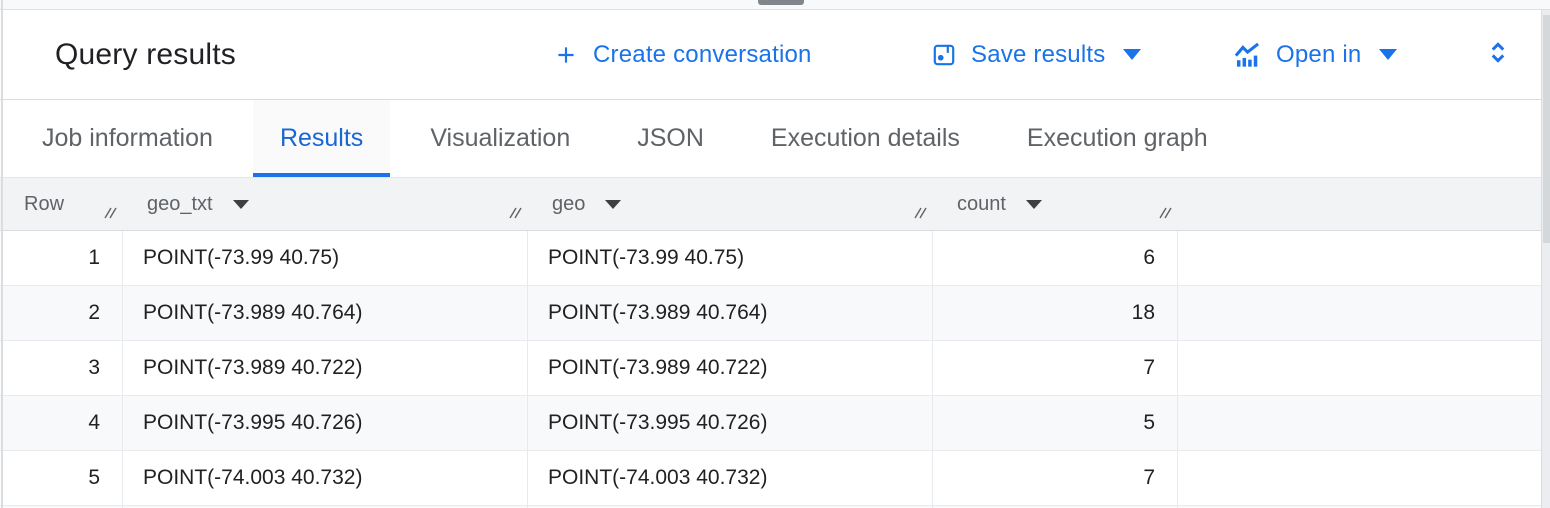 The image size is (1550, 508). Describe the element at coordinates (321, 175) in the screenshot. I see `active-tab-underline` at that location.